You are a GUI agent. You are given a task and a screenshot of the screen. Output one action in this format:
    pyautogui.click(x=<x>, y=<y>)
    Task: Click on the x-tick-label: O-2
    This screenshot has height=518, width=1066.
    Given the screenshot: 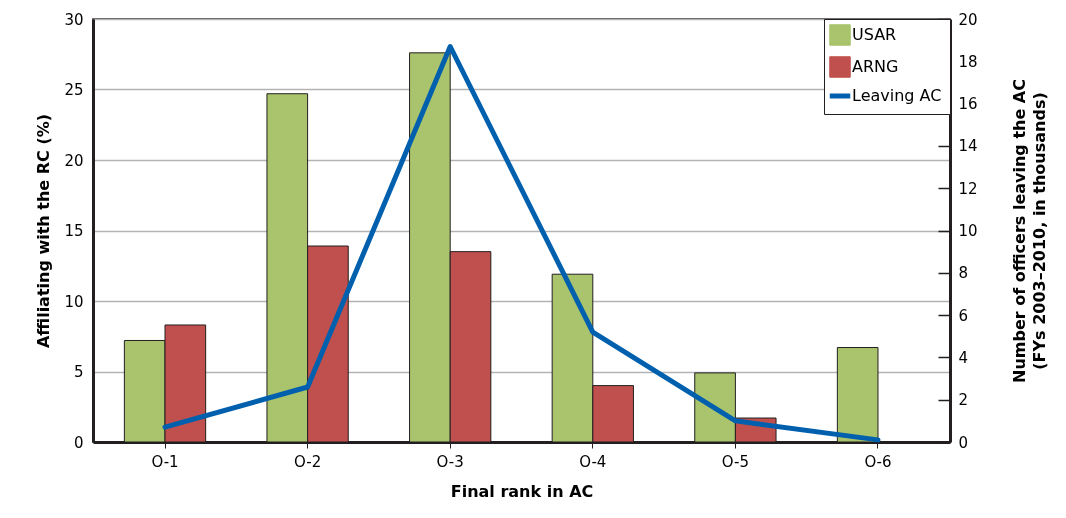 What is the action you would take?
    pyautogui.click(x=308, y=461)
    